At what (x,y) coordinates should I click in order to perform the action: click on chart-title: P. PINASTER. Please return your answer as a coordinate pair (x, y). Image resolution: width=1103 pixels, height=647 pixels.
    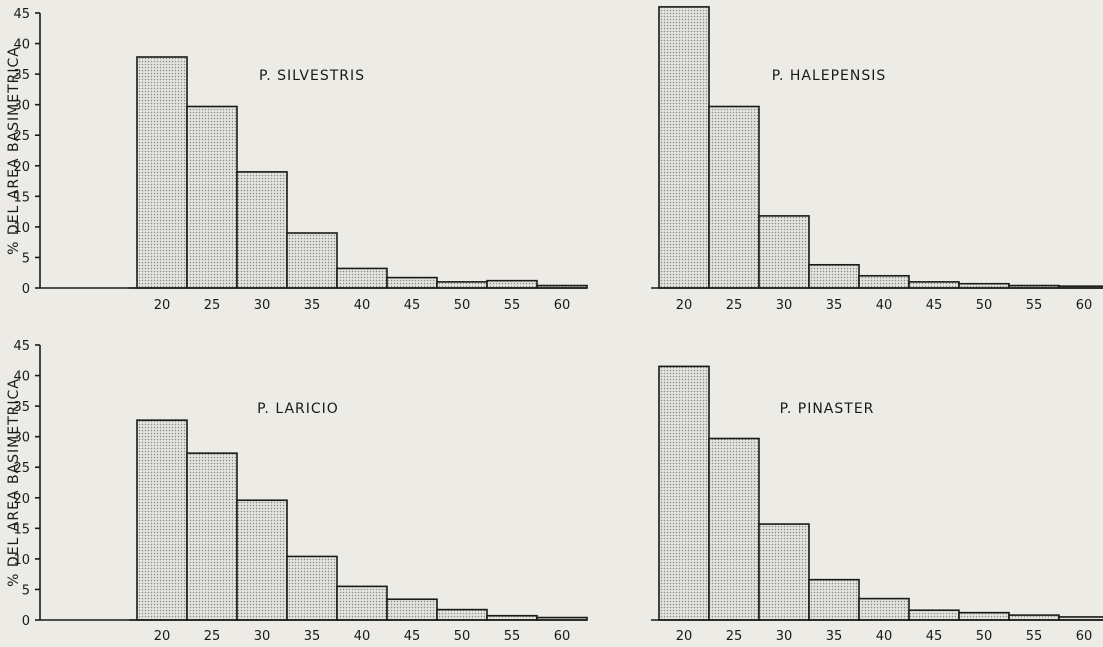
    Looking at the image, I should click on (827, 409).